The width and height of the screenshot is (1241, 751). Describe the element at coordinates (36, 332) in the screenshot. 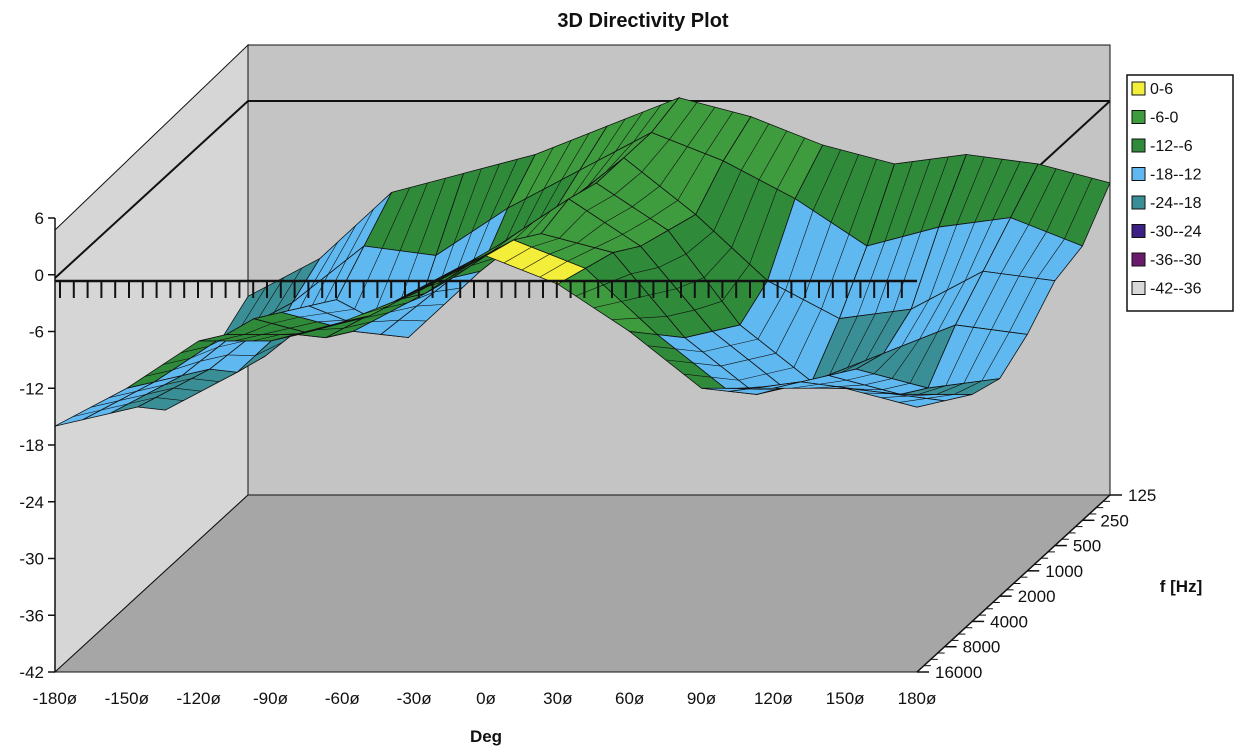

I see `z-tick-label: -6` at that location.